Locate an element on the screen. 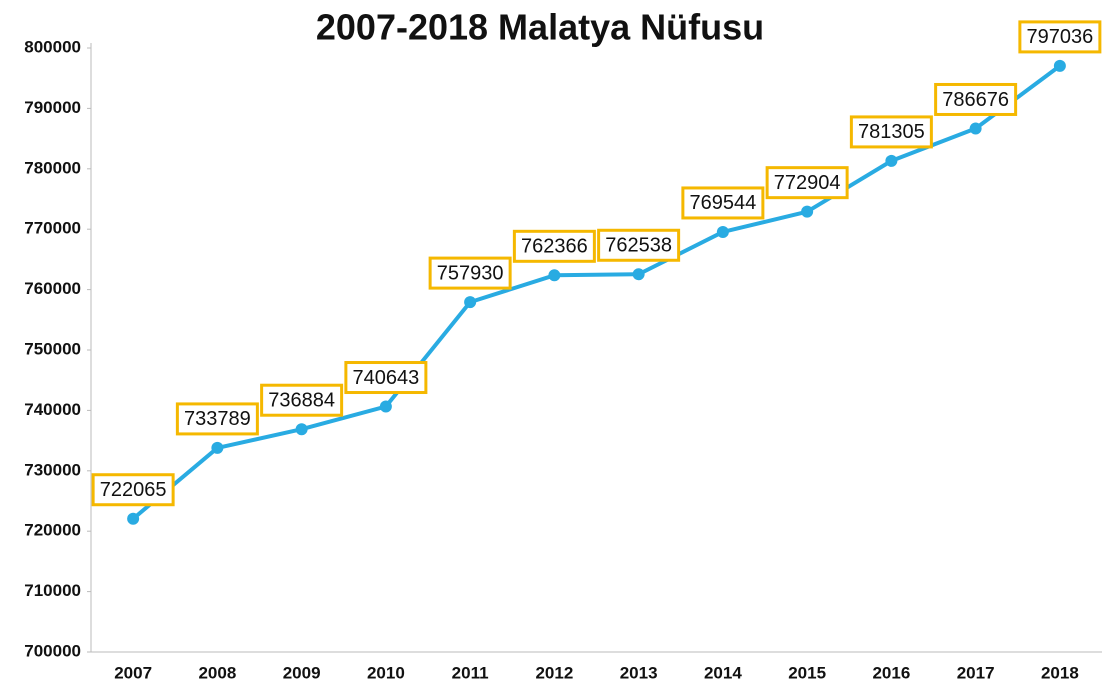 This screenshot has width=1104, height=693. data-label: 740643 is located at coordinates (386, 378).